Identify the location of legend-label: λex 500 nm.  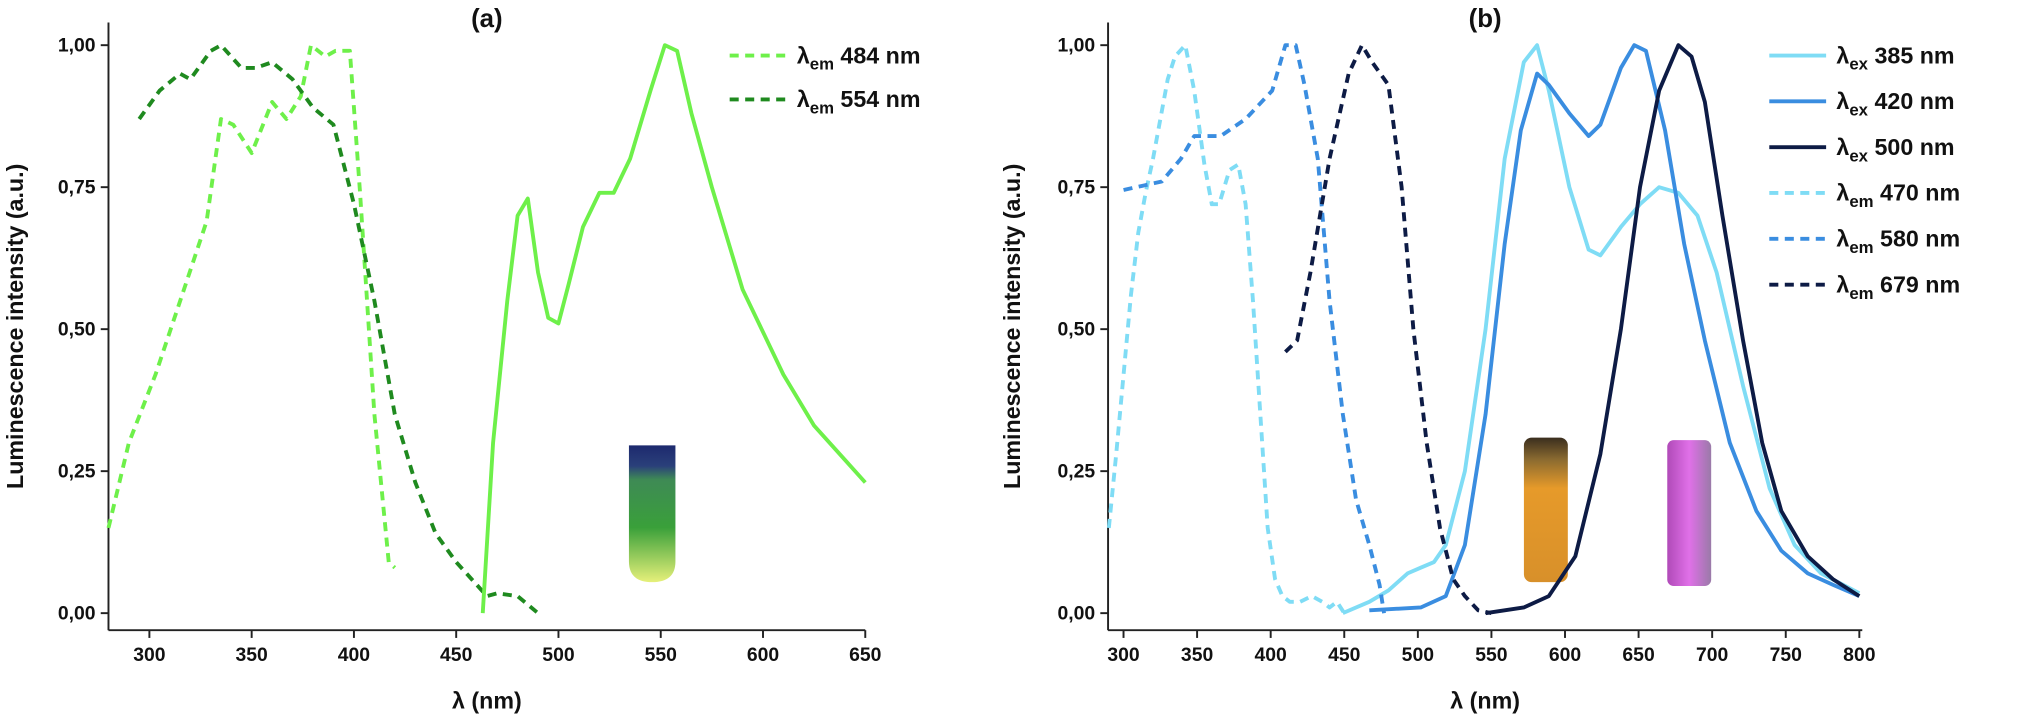
(1895, 149).